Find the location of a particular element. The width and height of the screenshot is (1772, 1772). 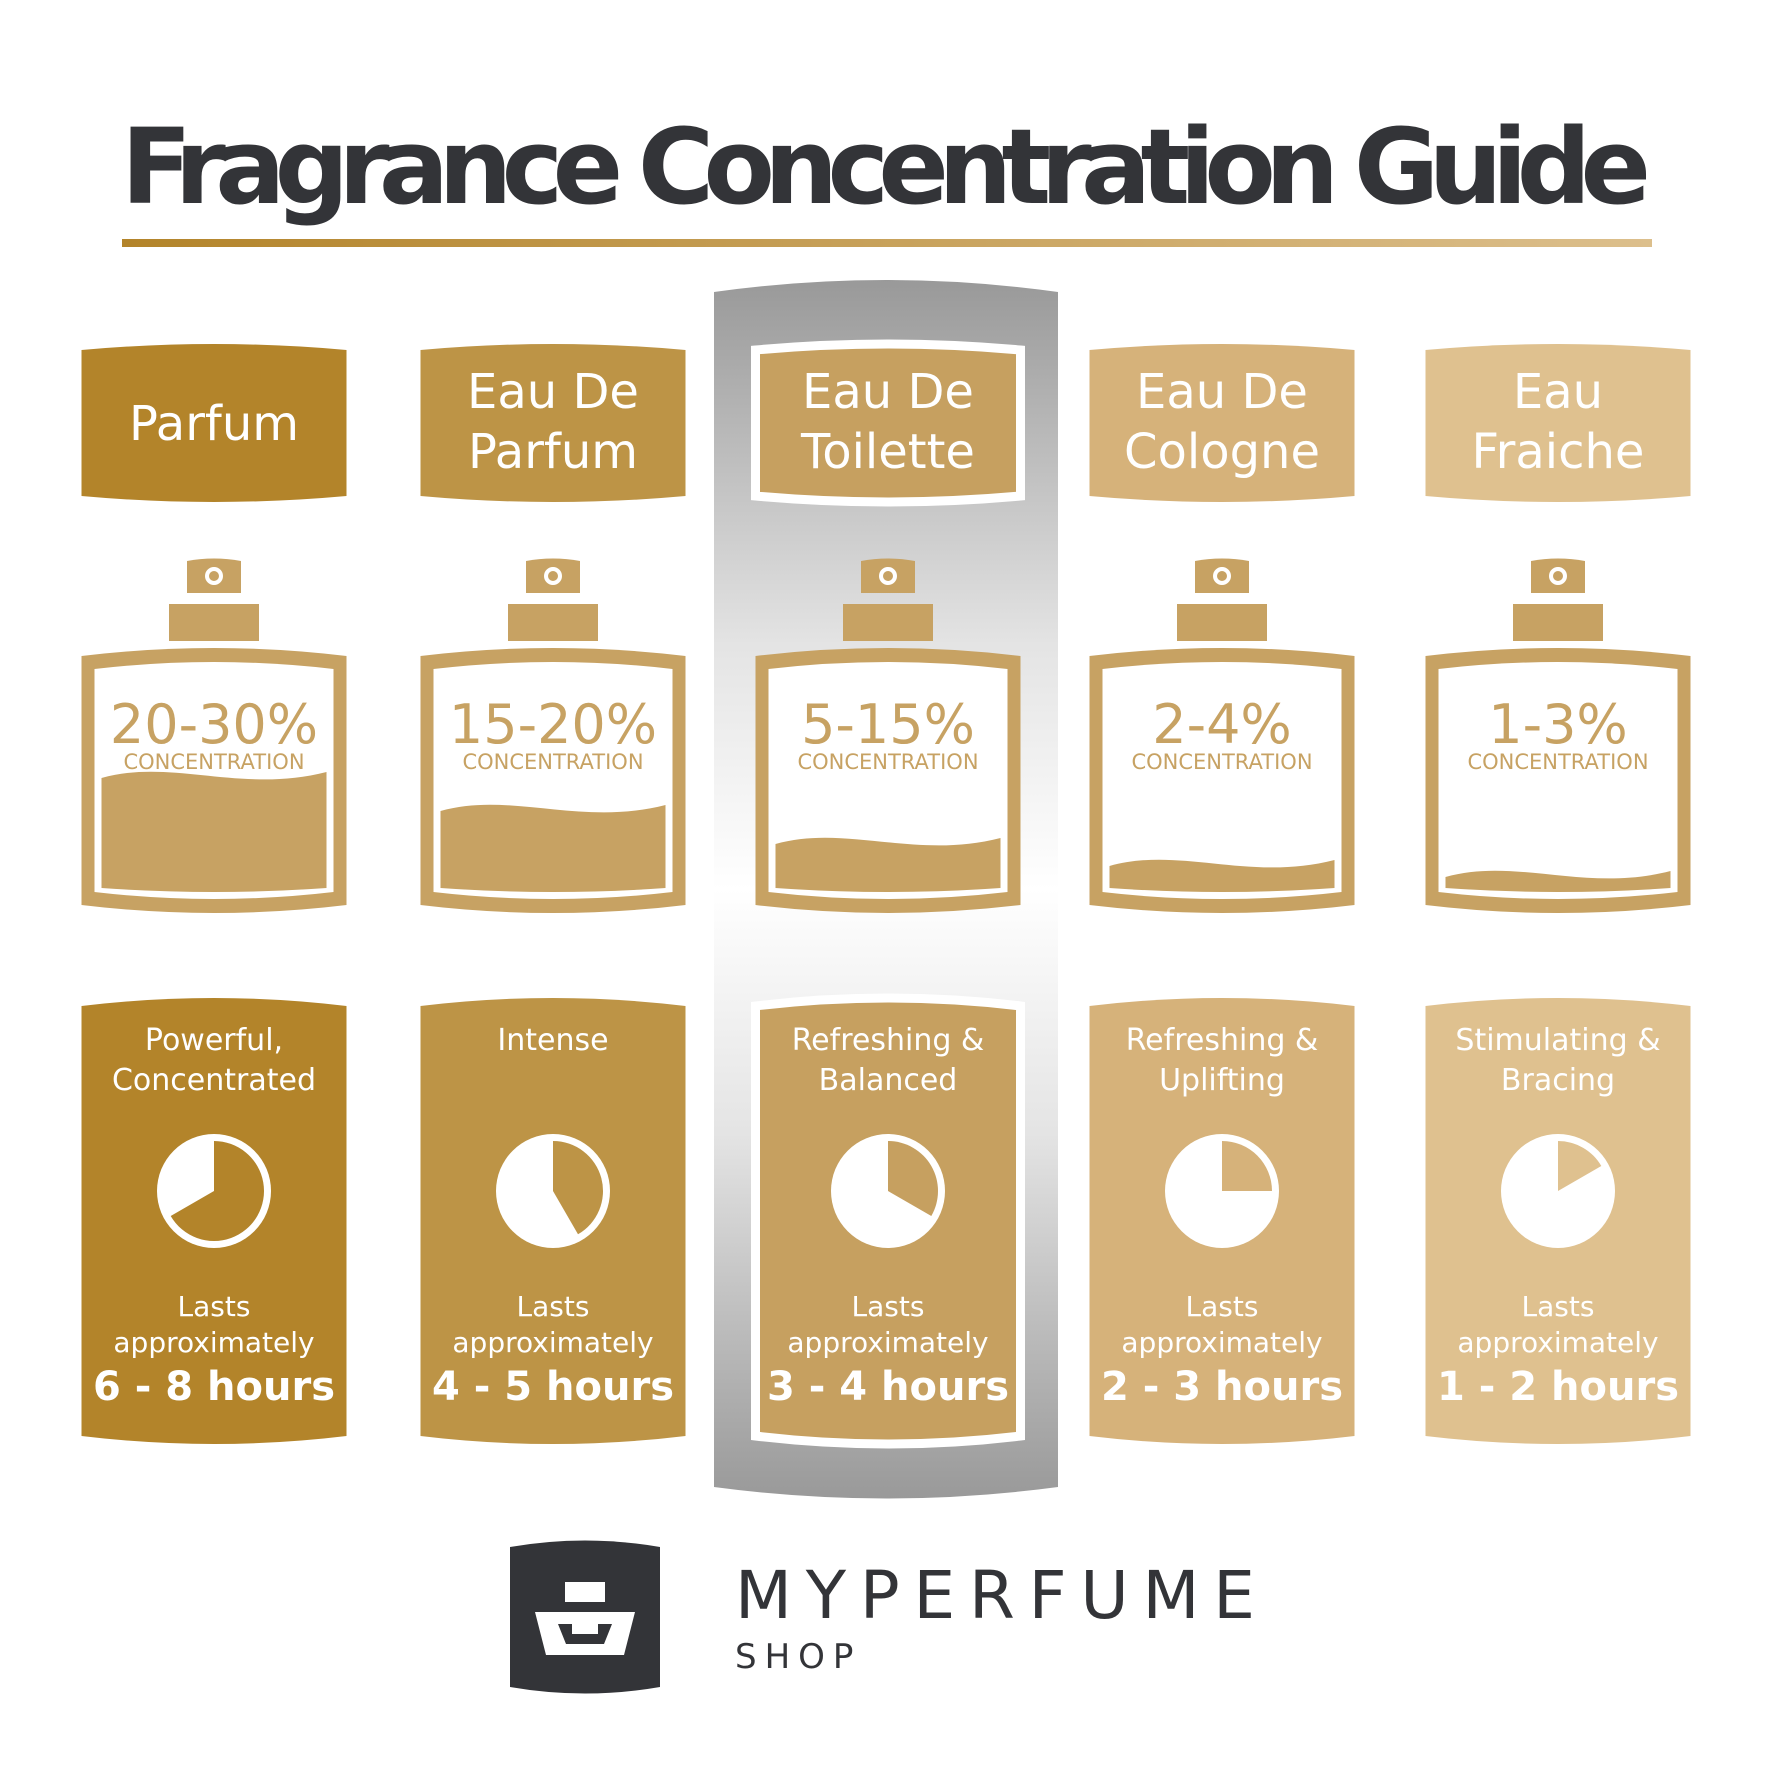

concentration-value: 1-3% is located at coordinates (1558, 724).